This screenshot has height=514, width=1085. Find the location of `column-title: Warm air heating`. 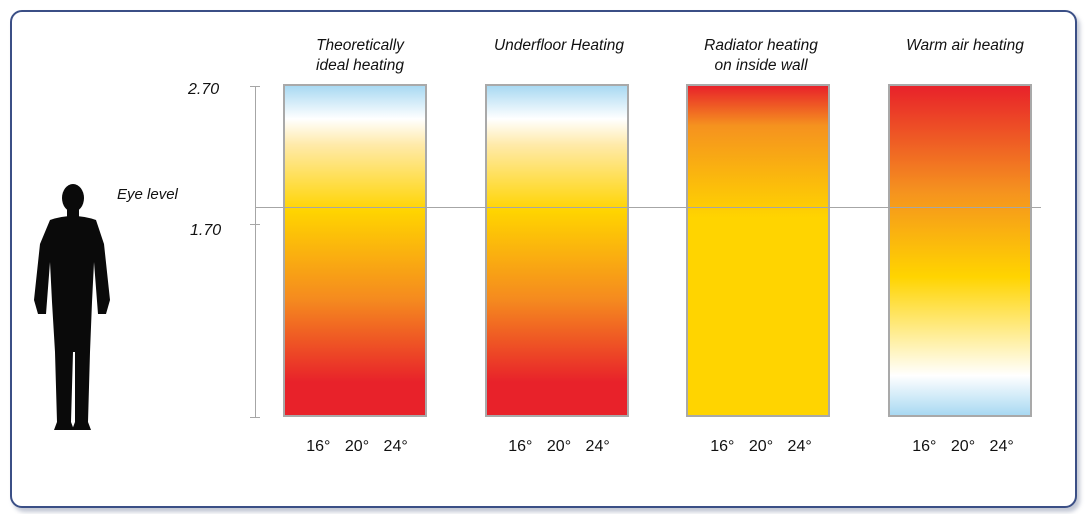

column-title: Warm air heating is located at coordinates (965, 45).